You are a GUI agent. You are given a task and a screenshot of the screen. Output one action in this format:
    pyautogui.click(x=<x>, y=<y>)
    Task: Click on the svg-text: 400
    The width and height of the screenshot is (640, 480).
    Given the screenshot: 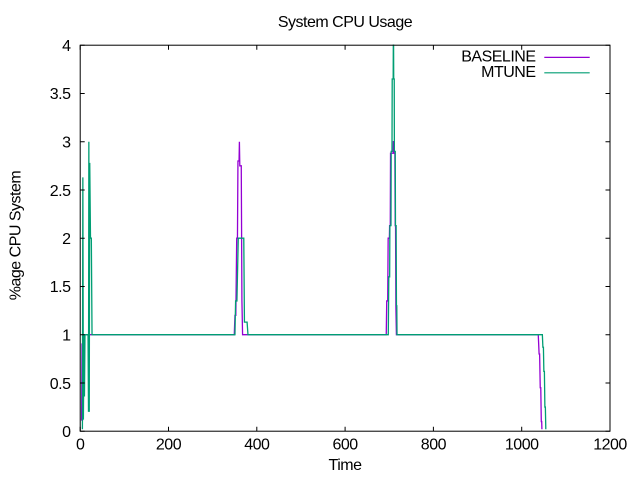 What is the action you would take?
    pyautogui.click(x=257, y=445)
    